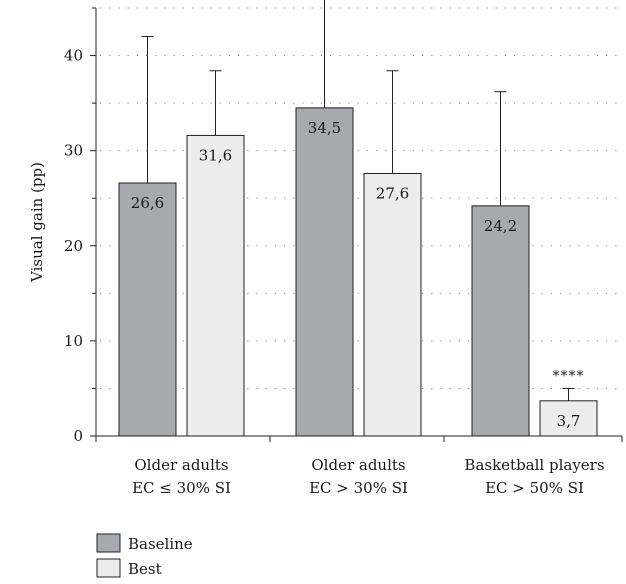  Describe the element at coordinates (215, 155) in the screenshot. I see `data-label-best-0: 31,6` at that location.